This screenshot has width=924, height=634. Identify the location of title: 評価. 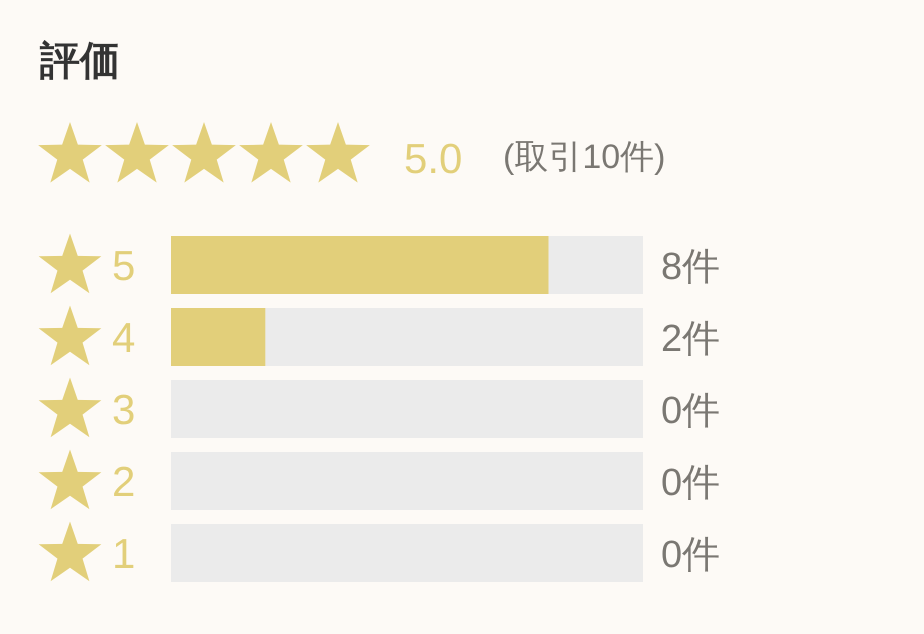
(80, 61).